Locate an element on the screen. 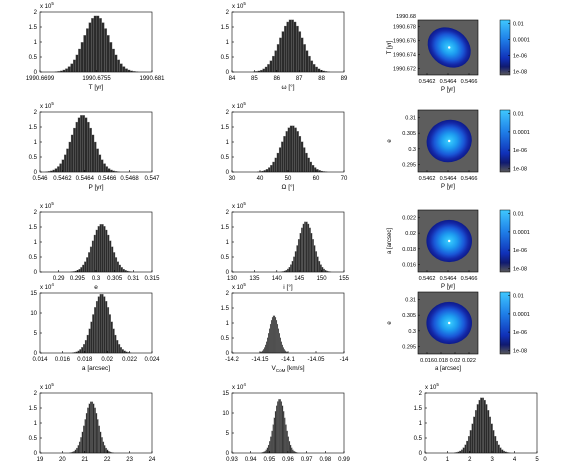  colorbar-tick-label: 1e-06 is located at coordinates (520, 251).